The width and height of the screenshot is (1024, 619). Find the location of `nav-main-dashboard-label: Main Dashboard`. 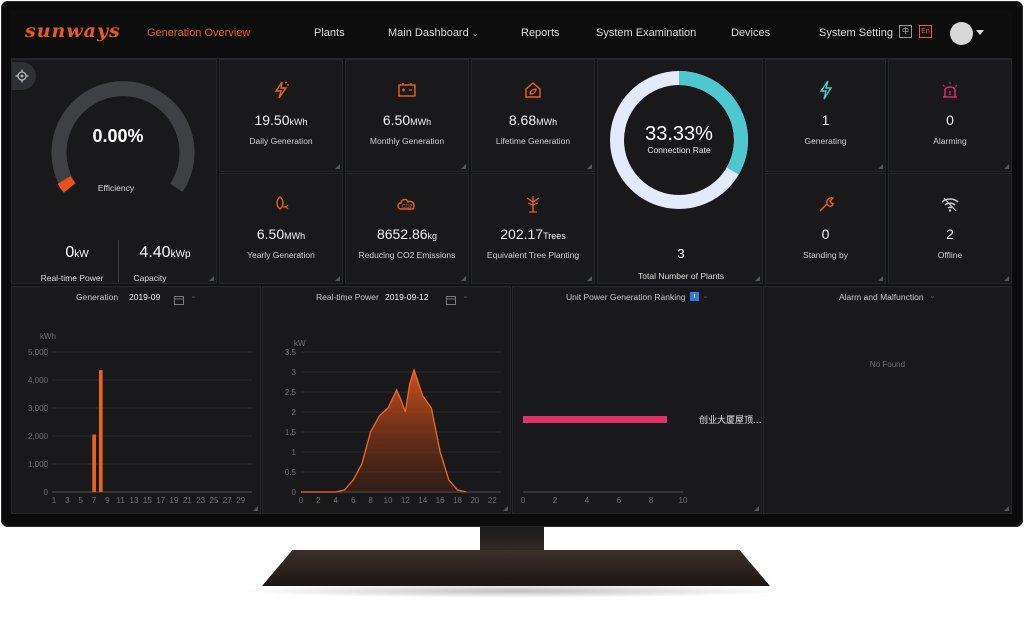

nav-main-dashboard-label: Main Dashboard is located at coordinates (428, 33).